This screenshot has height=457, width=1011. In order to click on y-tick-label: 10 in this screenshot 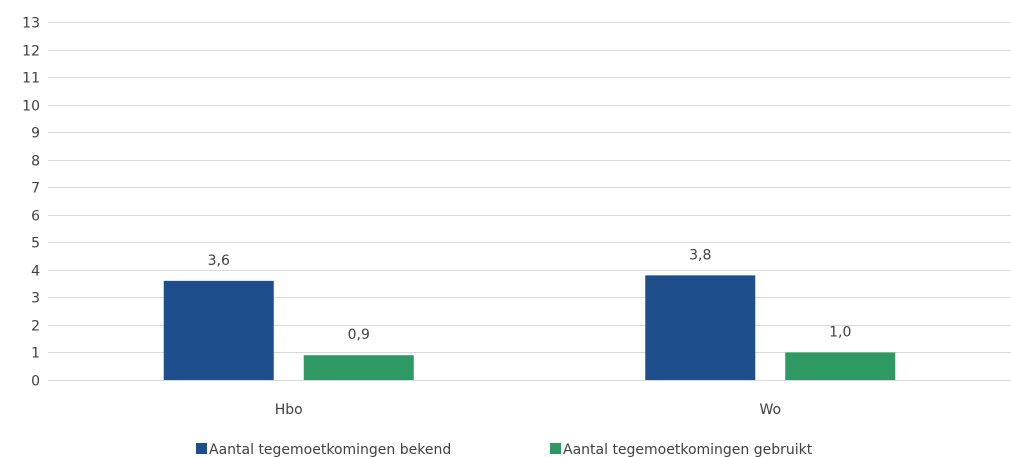, I will do `click(31, 107)`.